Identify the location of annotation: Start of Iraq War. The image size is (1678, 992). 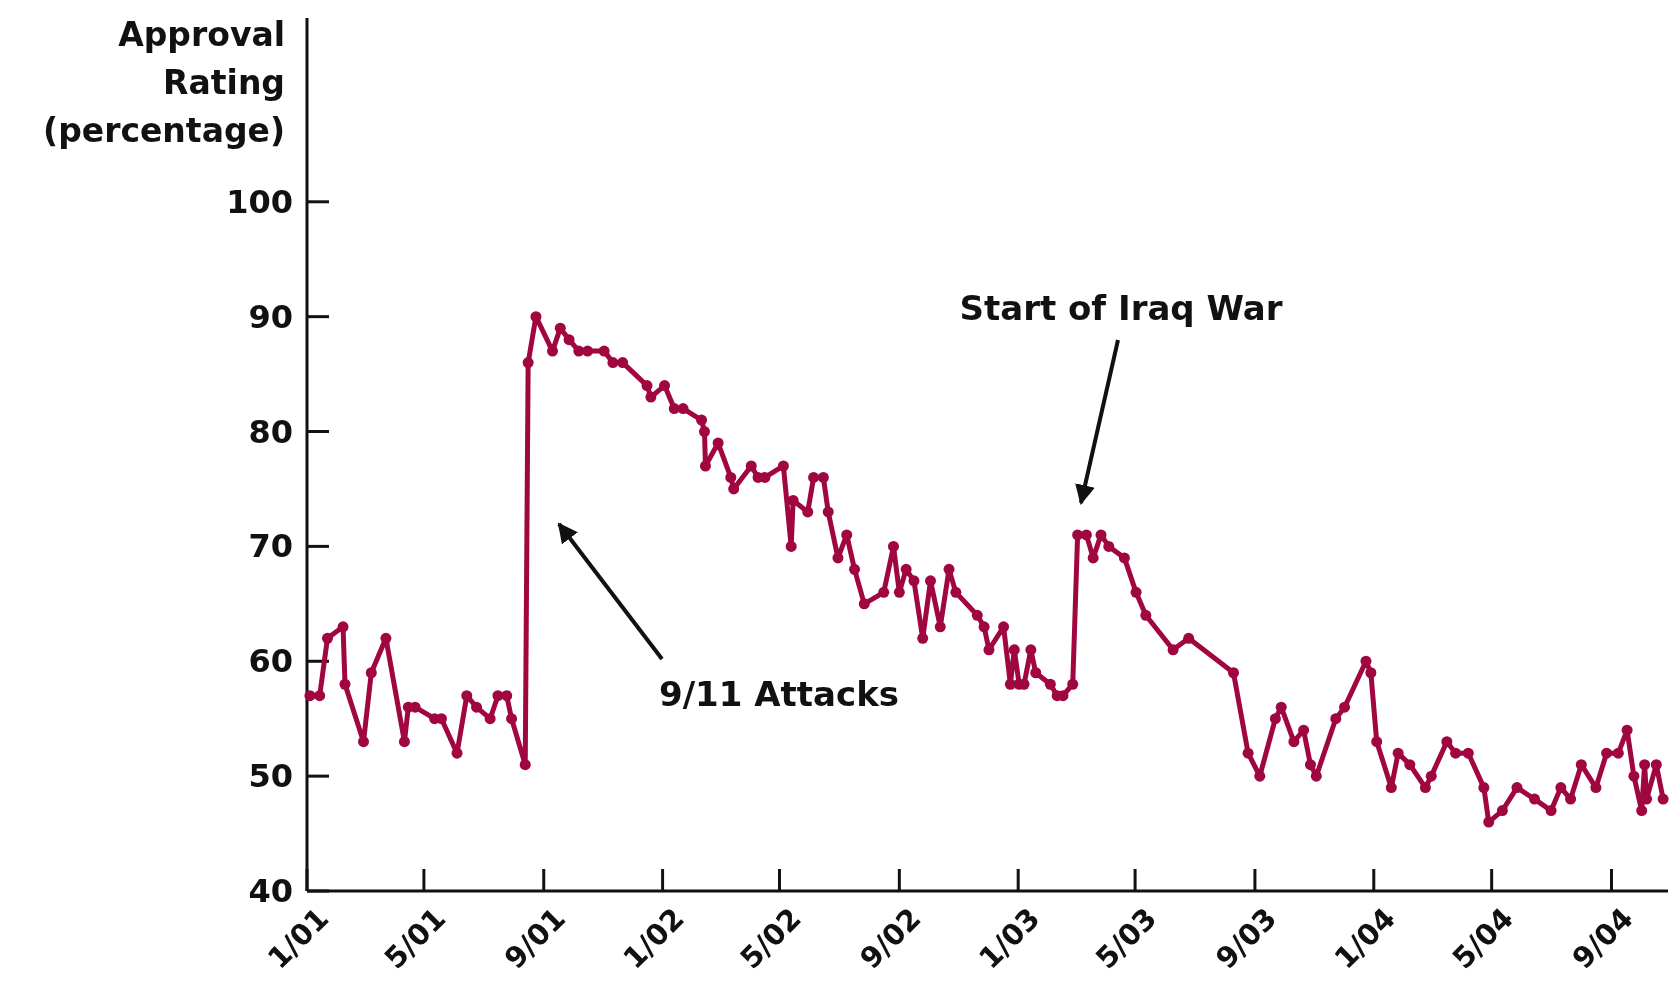
(1121, 308).